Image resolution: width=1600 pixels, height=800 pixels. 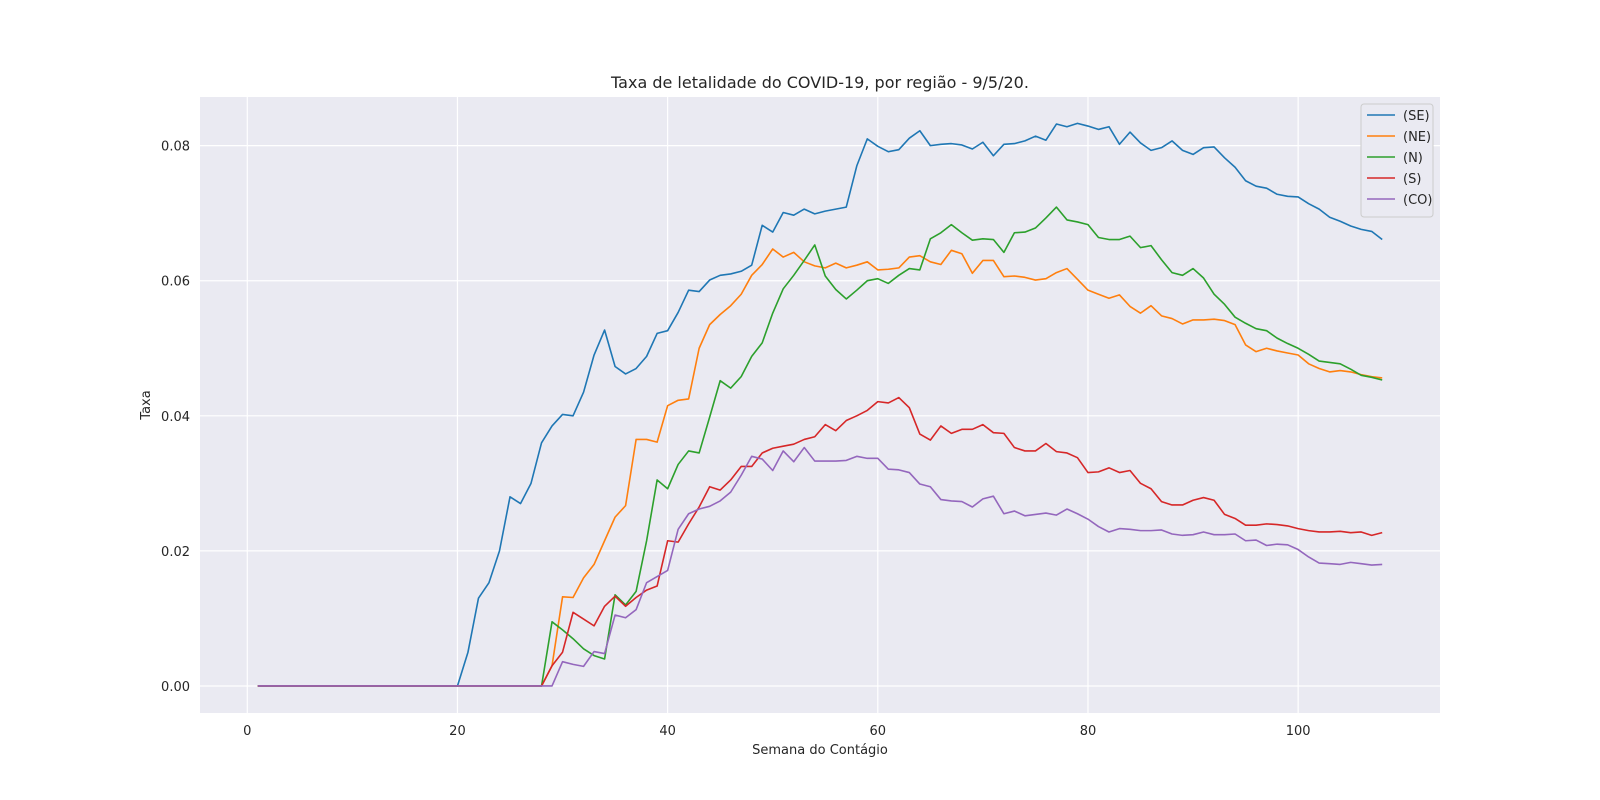 I want to click on y-axis-ticks: 0.00 0.02 0.04 0.06 0.08, so click(x=175, y=417).